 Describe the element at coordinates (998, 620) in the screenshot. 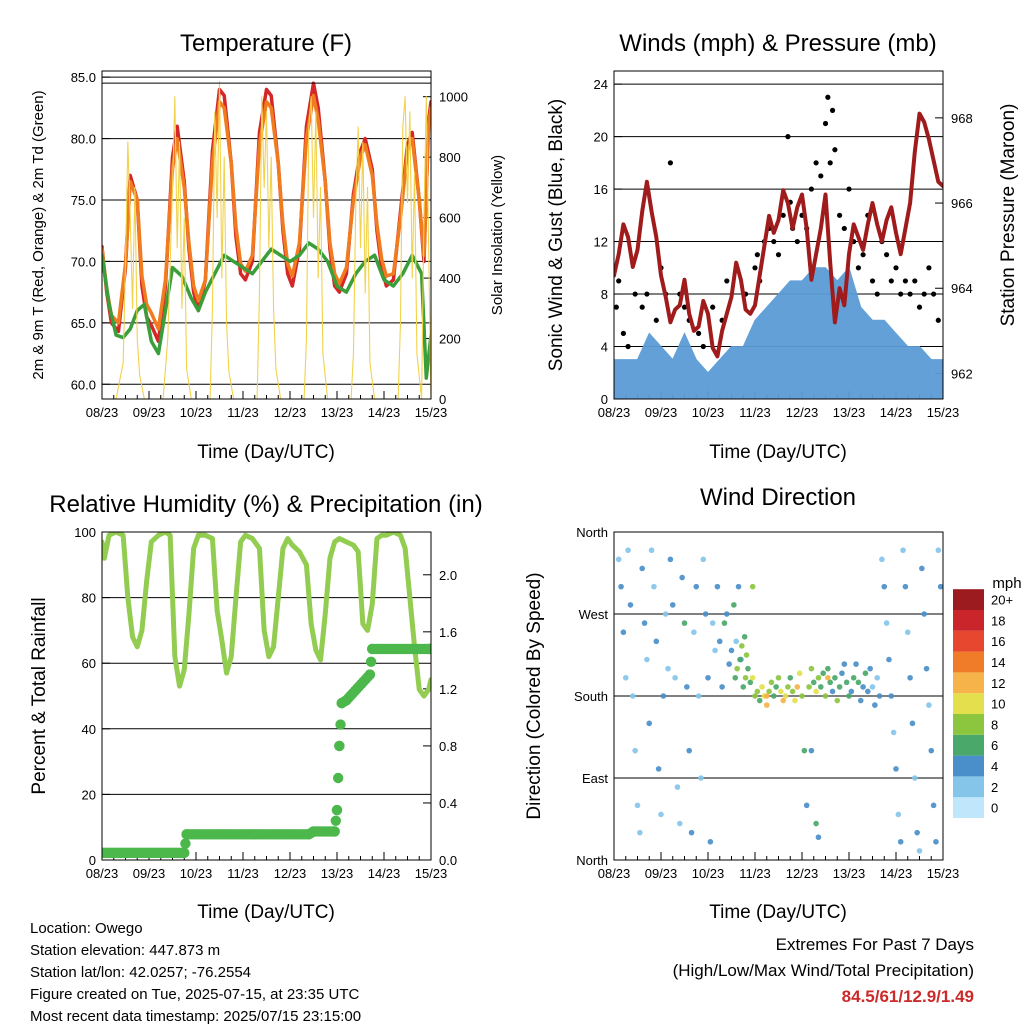

I see `legend-label: 18` at that location.